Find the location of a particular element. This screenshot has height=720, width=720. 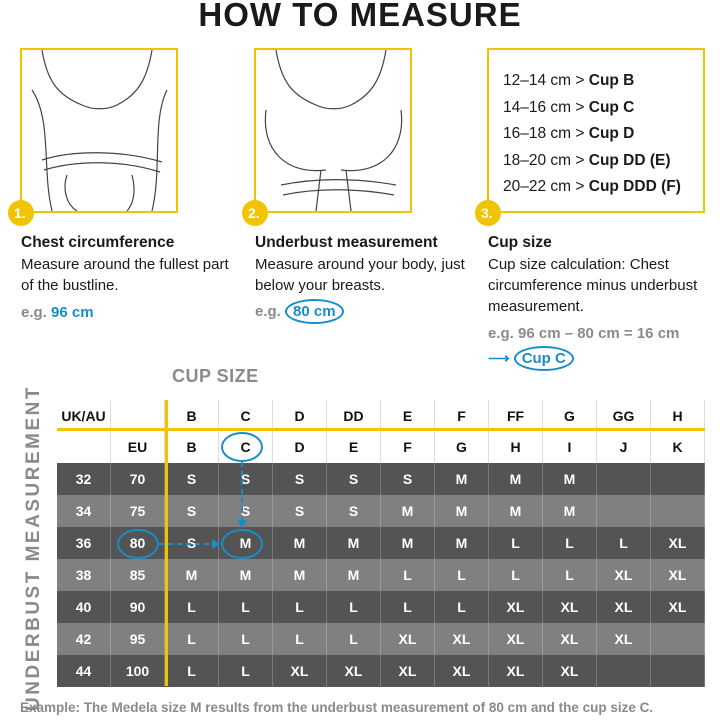

header-row-eu: EU B C D E F G H I J K is located at coordinates (381, 447).